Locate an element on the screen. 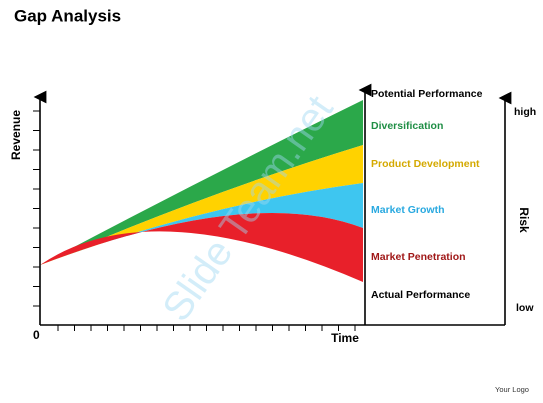 Image resolution: width=543 pixels, height=403 pixels. band-market-growth is located at coordinates (201, 224).